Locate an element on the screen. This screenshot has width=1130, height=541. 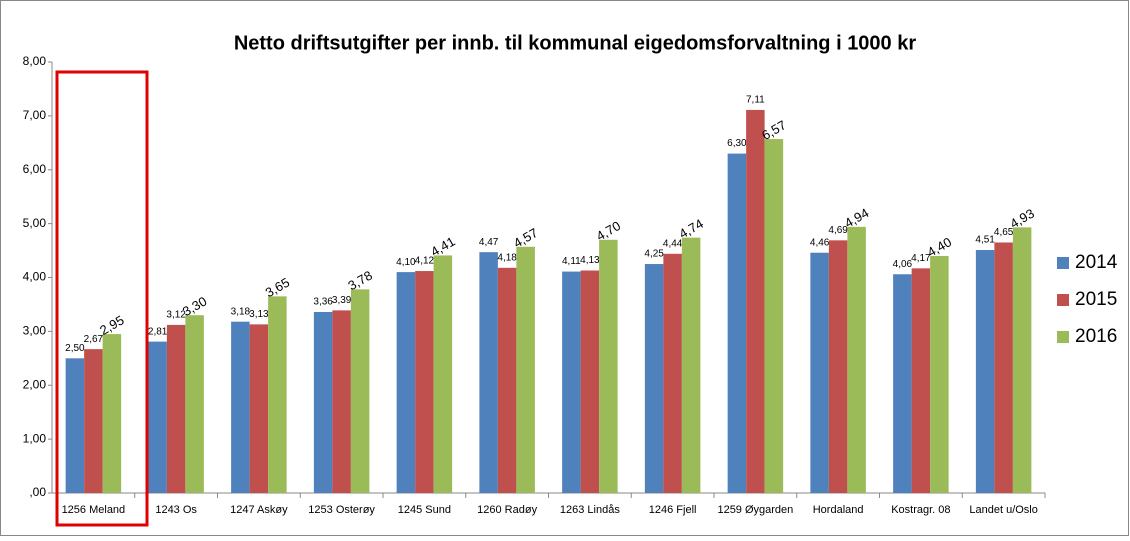
x-tick-label: Hordaland is located at coordinates (838, 510).